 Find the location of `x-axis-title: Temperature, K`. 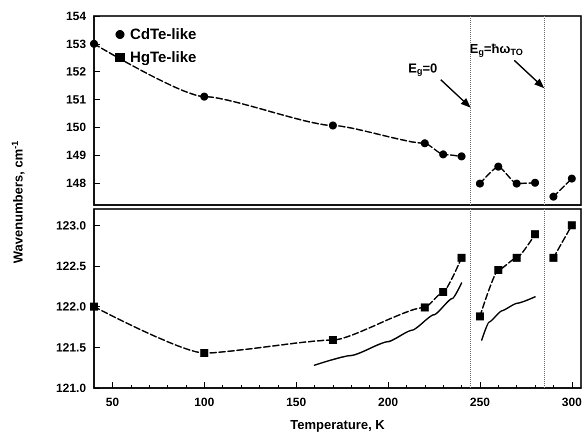

x-axis-title: Temperature, K is located at coordinates (338, 424).